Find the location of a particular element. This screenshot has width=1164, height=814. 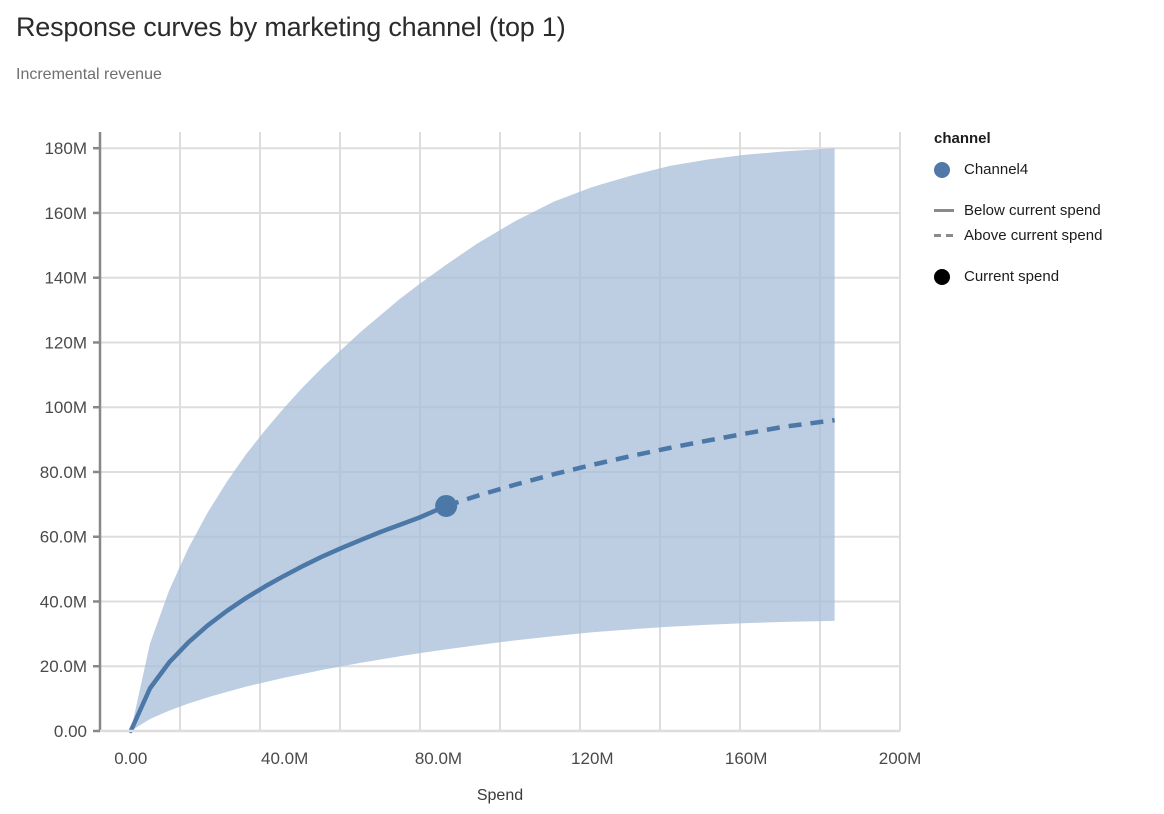

solid-line-icon is located at coordinates (949, 210).